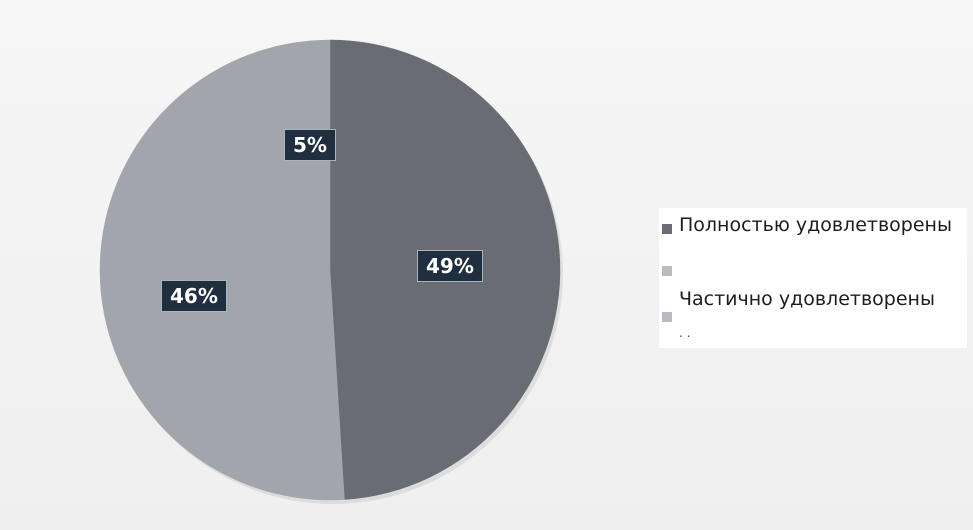  What do you see at coordinates (310, 145) in the screenshot?
I see `data-label-other: 5%` at bounding box center [310, 145].